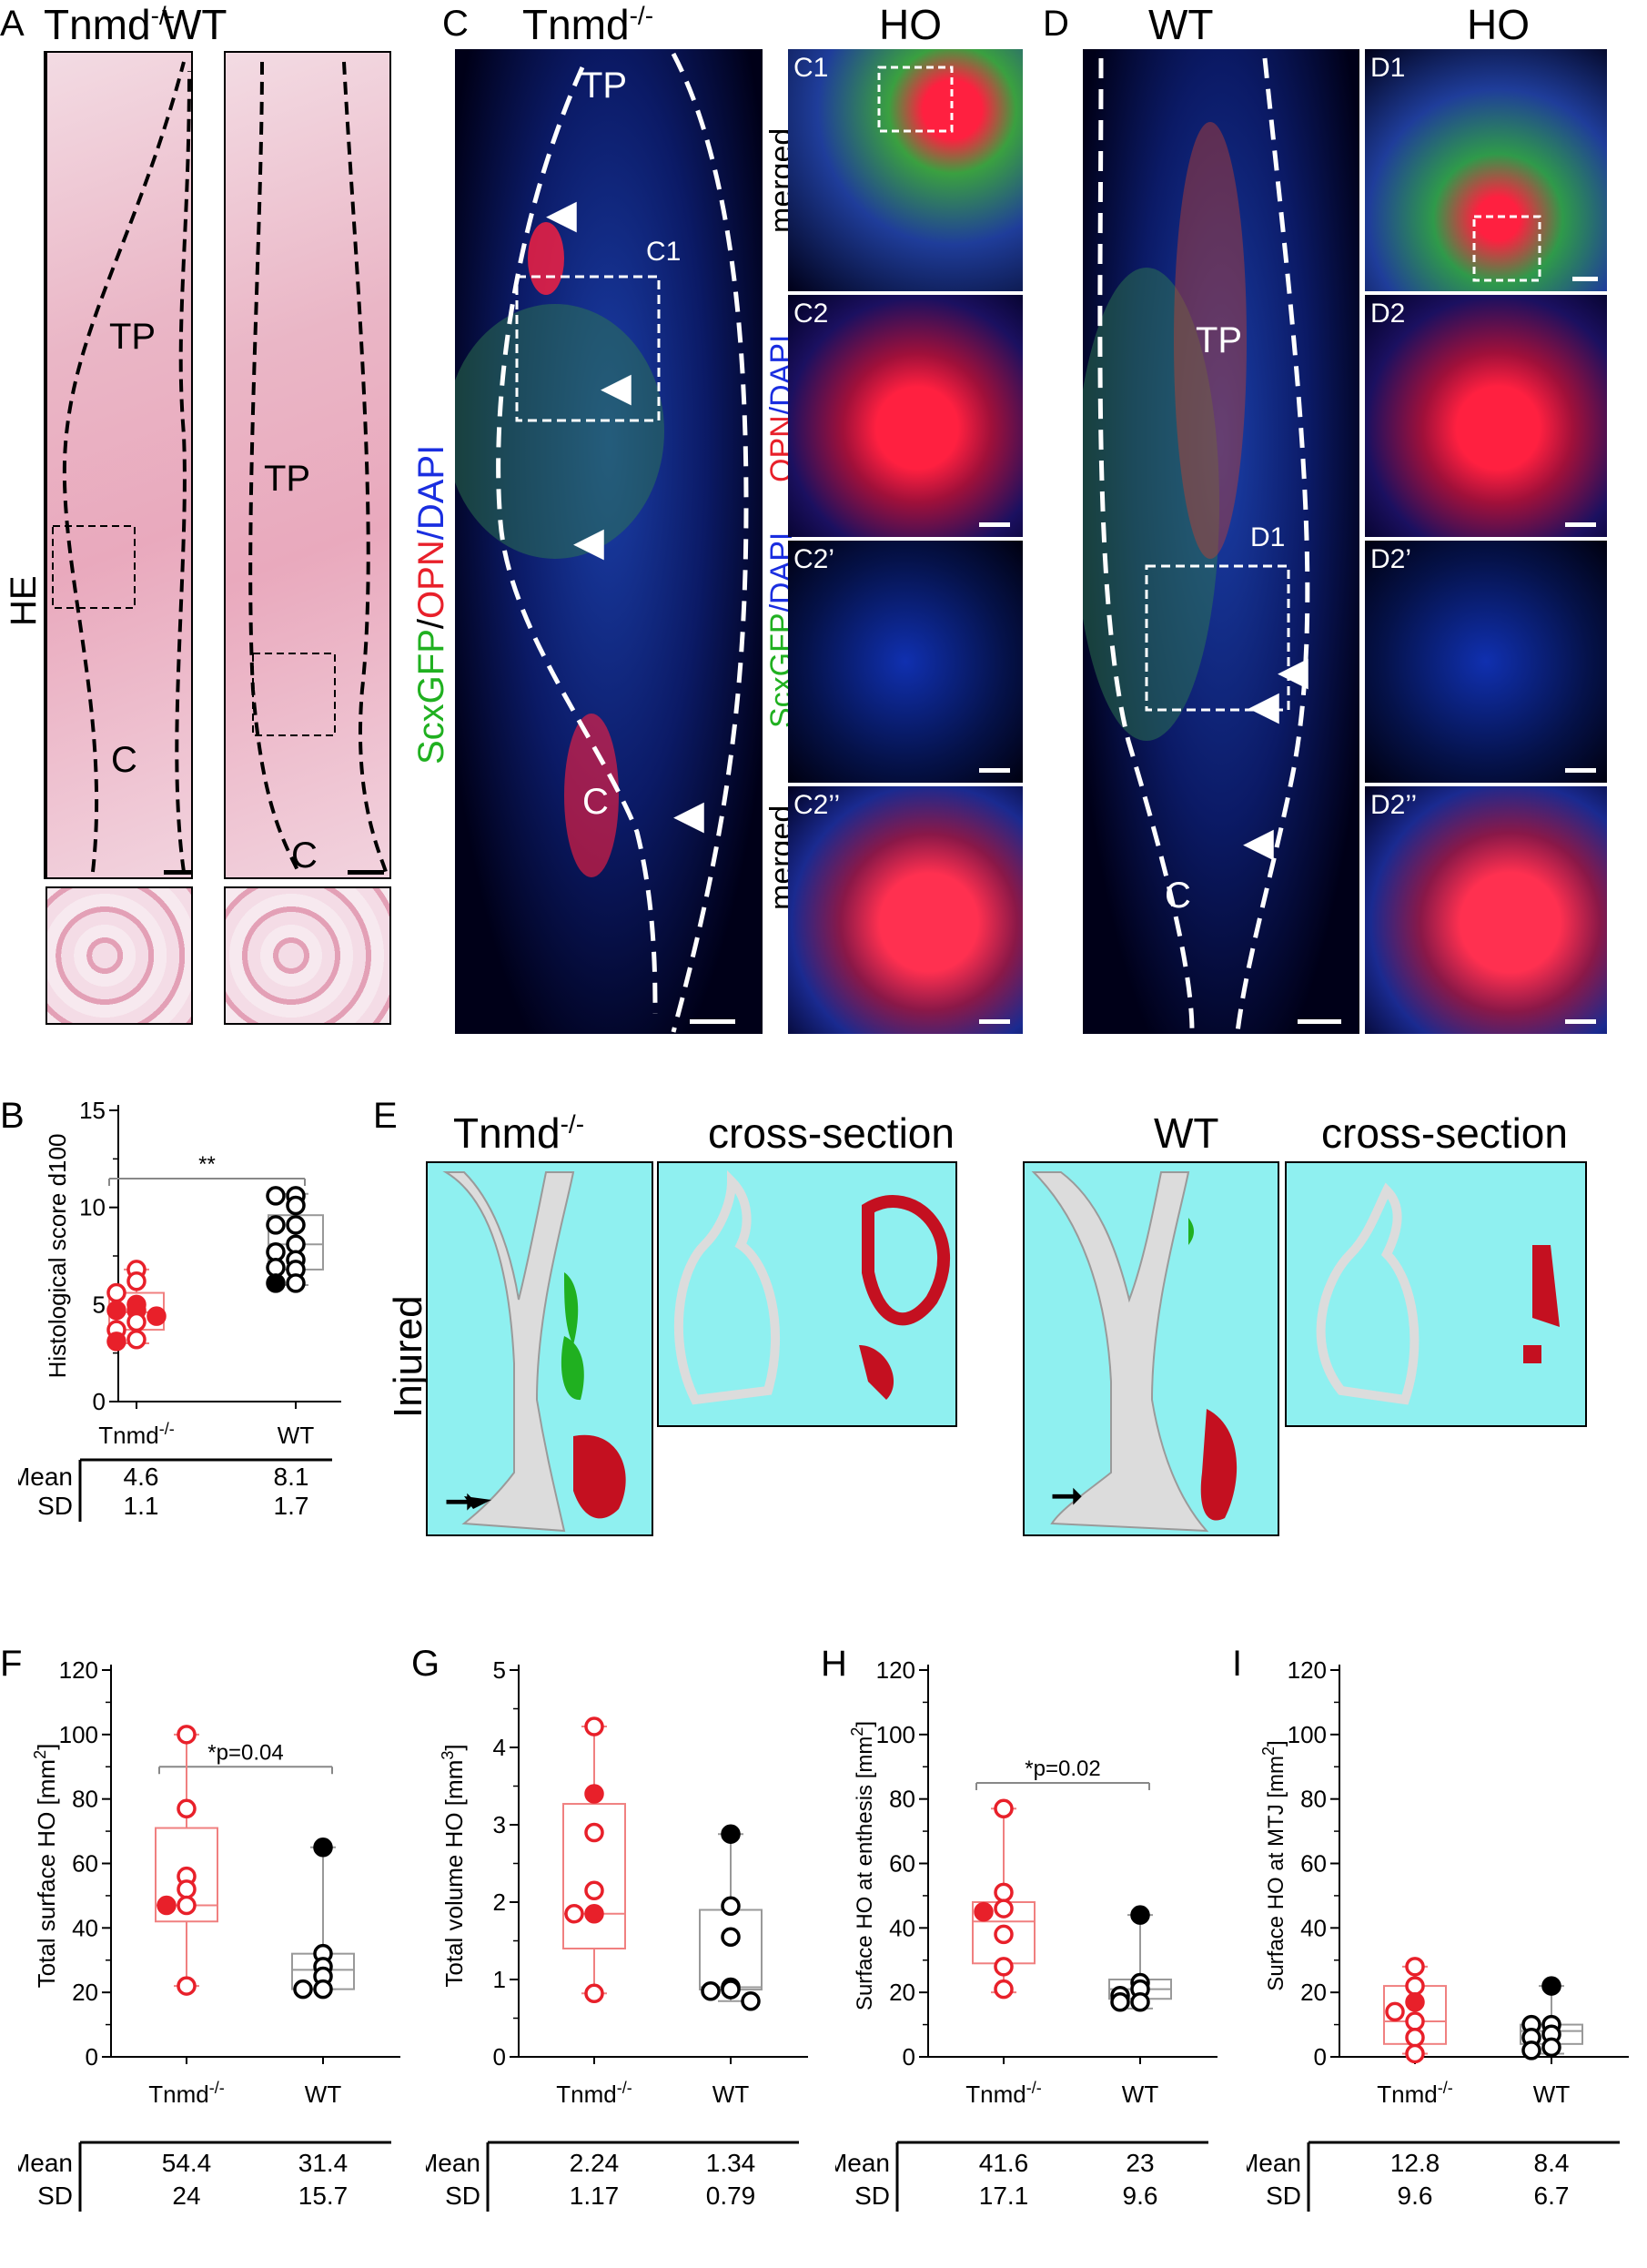 The height and width of the screenshot is (2268, 1647). What do you see at coordinates (1221, 541) in the screenshot?
I see `fluor-image-wt: TP C D1 ◀ ◀ ◀` at bounding box center [1221, 541].